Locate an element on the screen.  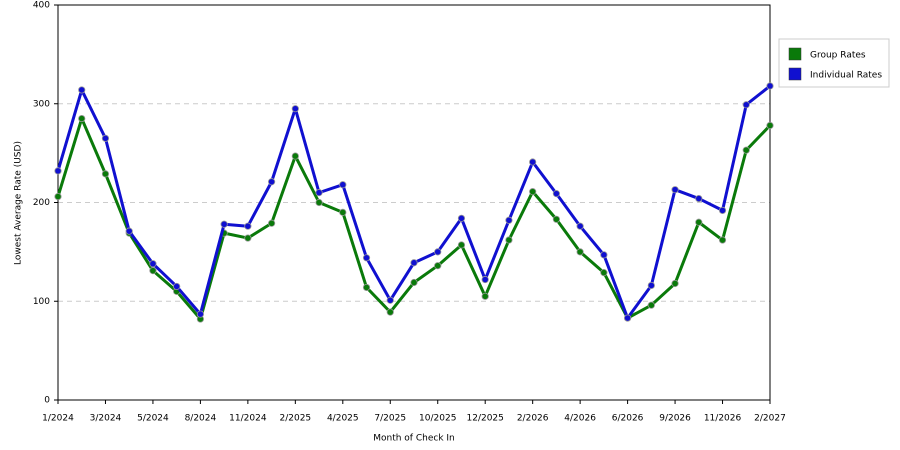
y-tick-label: 200 is located at coordinates (41, 203).